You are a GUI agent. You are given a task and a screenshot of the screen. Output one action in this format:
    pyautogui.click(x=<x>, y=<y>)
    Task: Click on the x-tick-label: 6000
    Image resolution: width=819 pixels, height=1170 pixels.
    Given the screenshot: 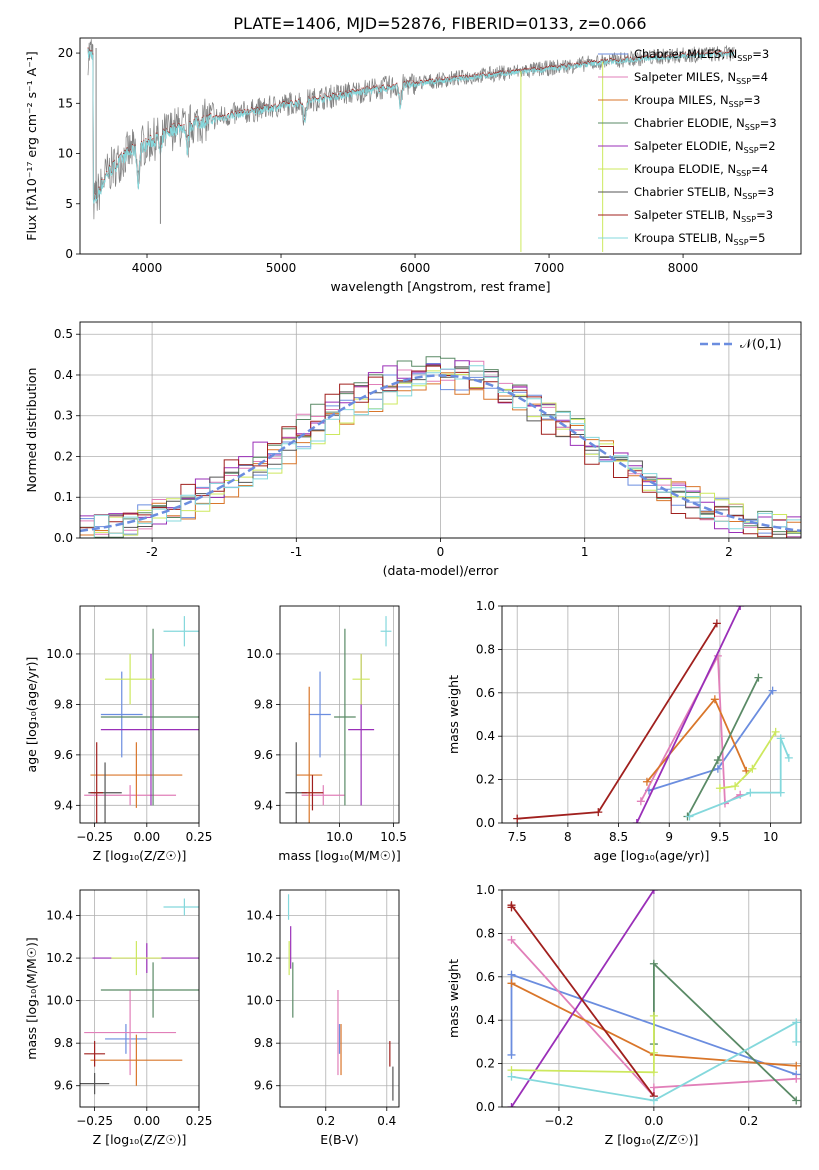 What is the action you would take?
    pyautogui.click(x=415, y=268)
    